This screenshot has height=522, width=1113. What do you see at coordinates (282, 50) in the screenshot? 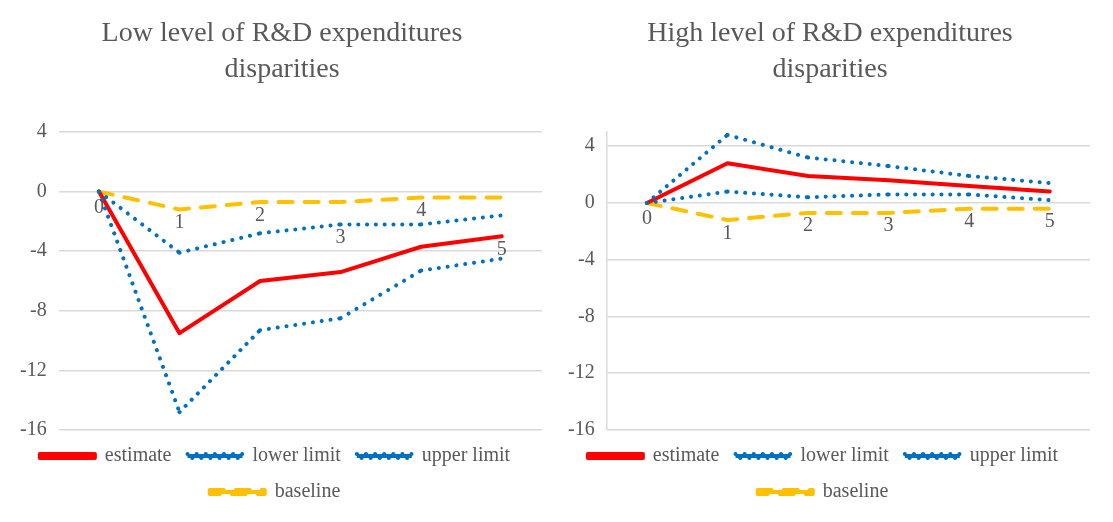
I see `chart-title: Low level of R&D expenditures disparities` at bounding box center [282, 50].